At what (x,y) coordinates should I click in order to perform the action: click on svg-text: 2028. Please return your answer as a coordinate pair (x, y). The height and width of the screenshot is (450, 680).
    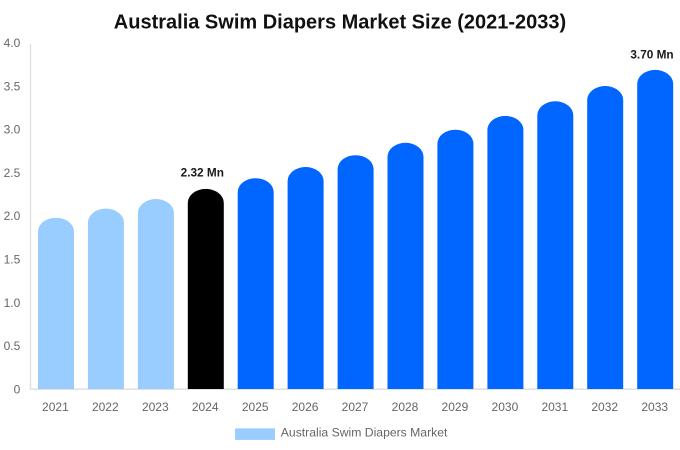
    Looking at the image, I should click on (405, 407).